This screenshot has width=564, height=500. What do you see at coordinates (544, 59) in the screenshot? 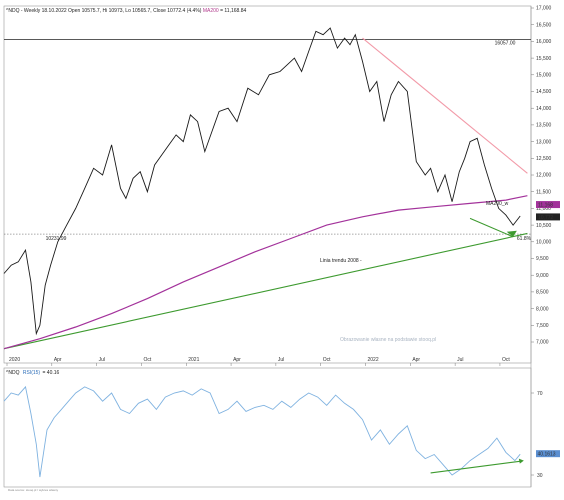
I see `y-tick-label: 15,500` at bounding box center [544, 59].